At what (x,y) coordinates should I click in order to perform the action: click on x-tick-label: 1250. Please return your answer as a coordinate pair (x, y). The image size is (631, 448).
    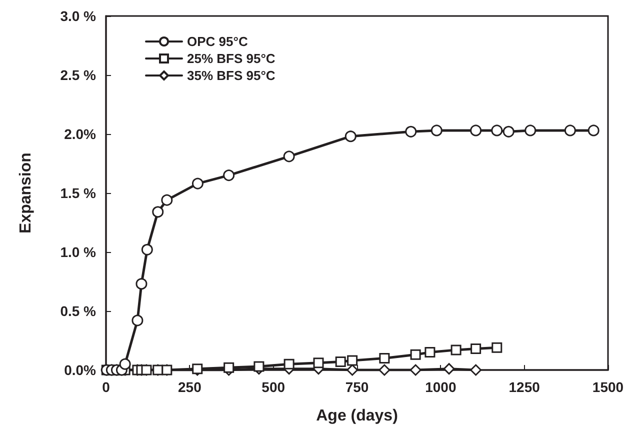
    Looking at the image, I should click on (524, 387).